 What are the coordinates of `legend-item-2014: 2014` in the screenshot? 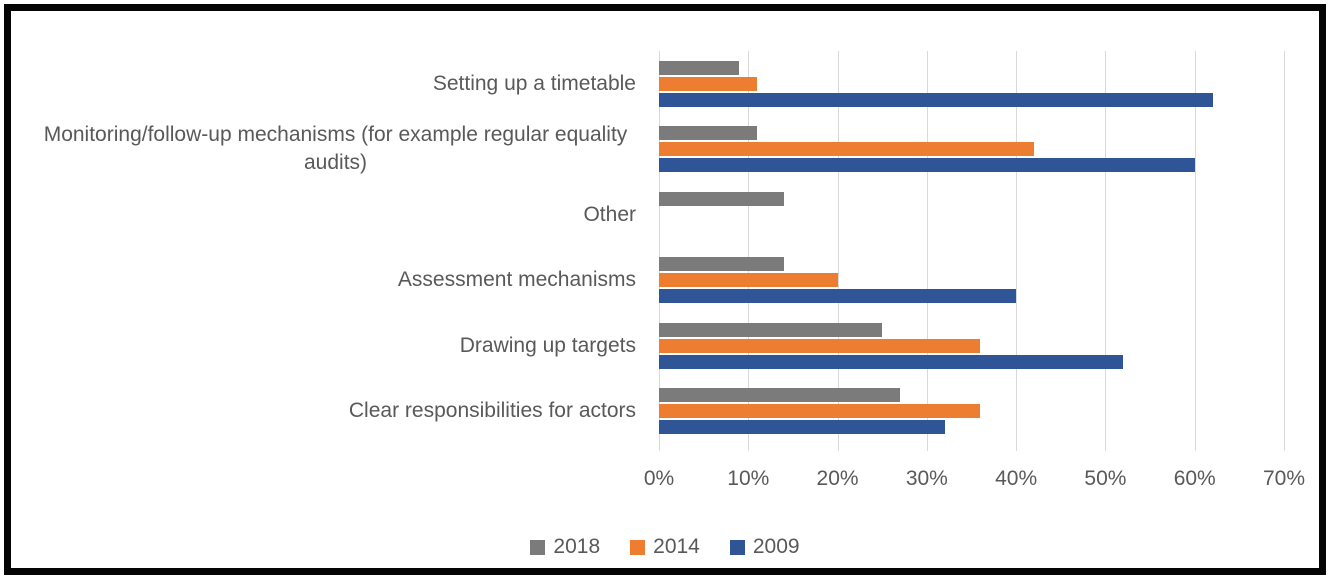 It's located at (665, 547).